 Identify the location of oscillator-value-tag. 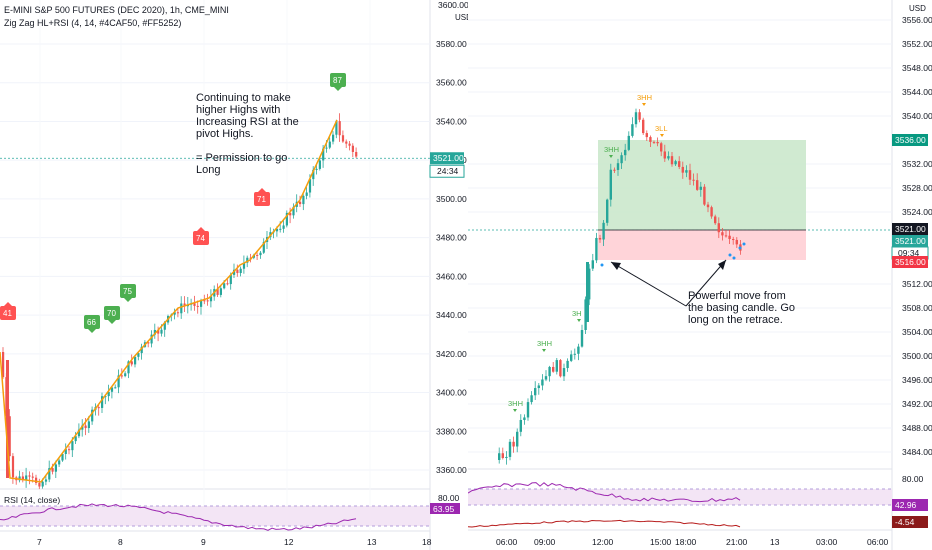
(910, 522).